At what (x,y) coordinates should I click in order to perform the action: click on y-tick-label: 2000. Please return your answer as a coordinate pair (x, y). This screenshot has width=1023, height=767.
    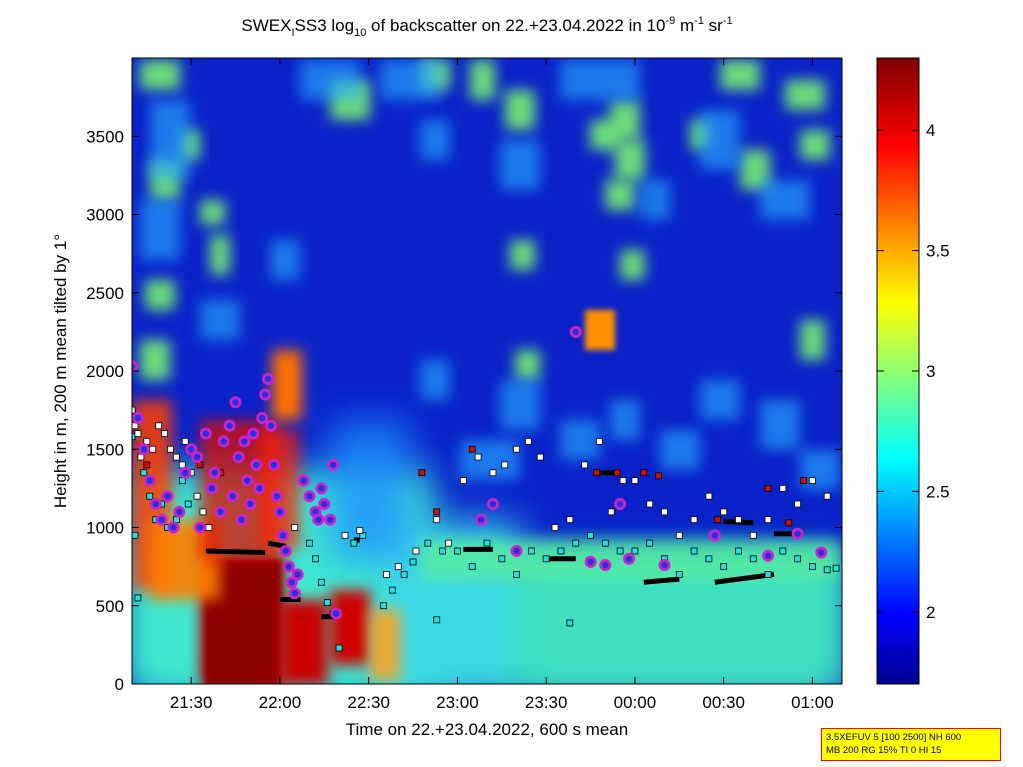
    Looking at the image, I should click on (105, 371).